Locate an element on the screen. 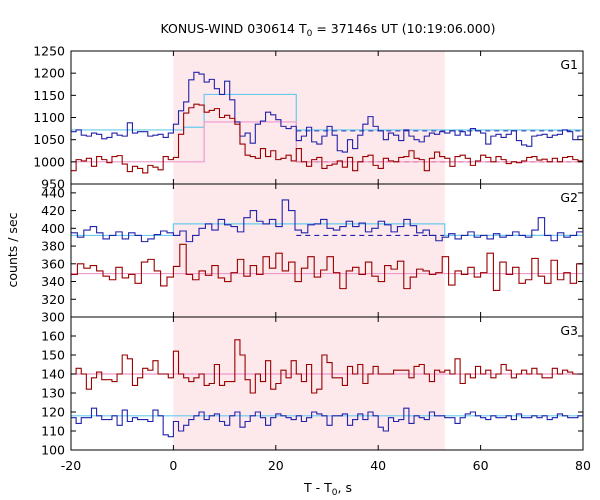  y-tick-label: 120 is located at coordinates (53, 412).